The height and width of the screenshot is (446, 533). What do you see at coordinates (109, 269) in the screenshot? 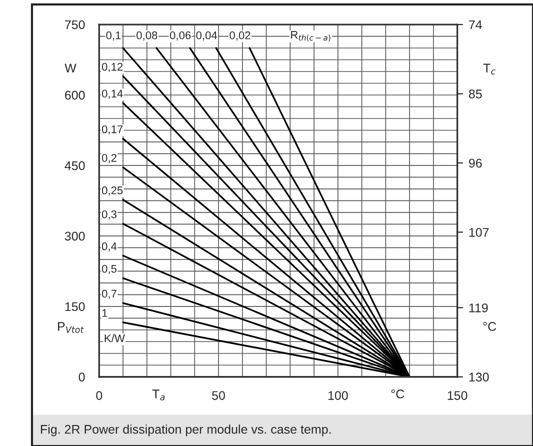
I see `series-label: 0,5` at bounding box center [109, 269].